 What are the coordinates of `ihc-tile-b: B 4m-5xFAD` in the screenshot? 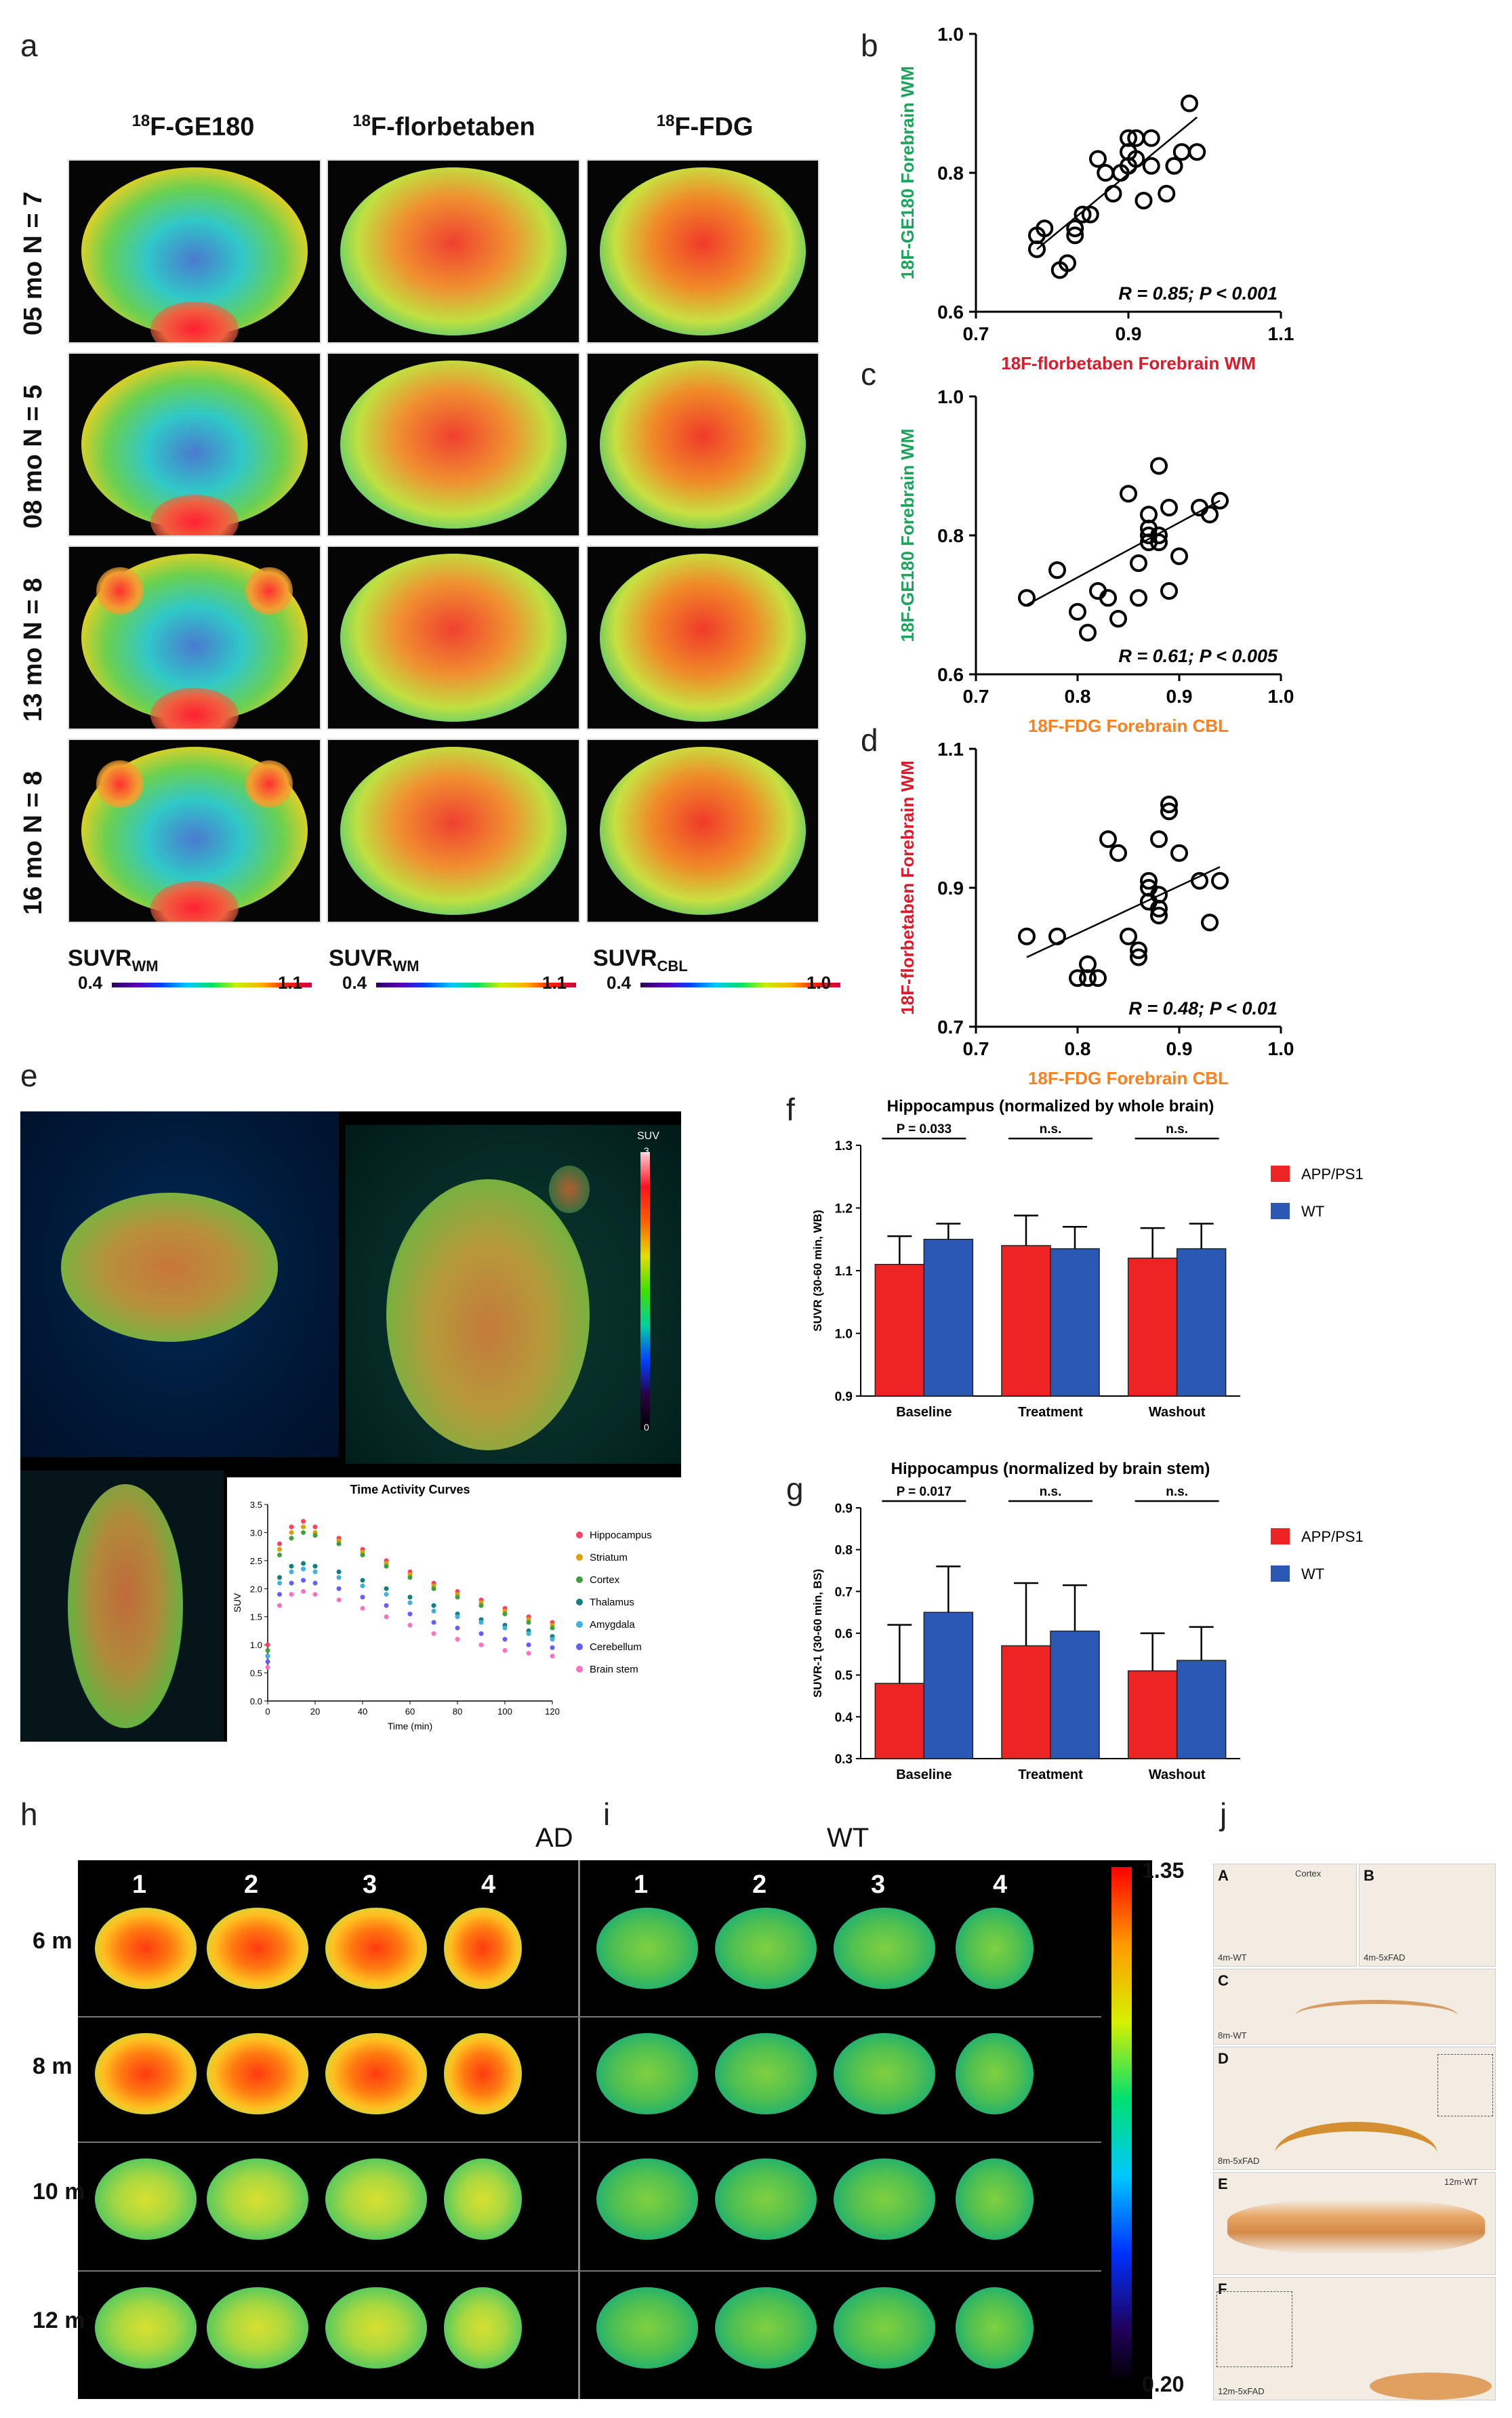 It's located at (1427, 1915).